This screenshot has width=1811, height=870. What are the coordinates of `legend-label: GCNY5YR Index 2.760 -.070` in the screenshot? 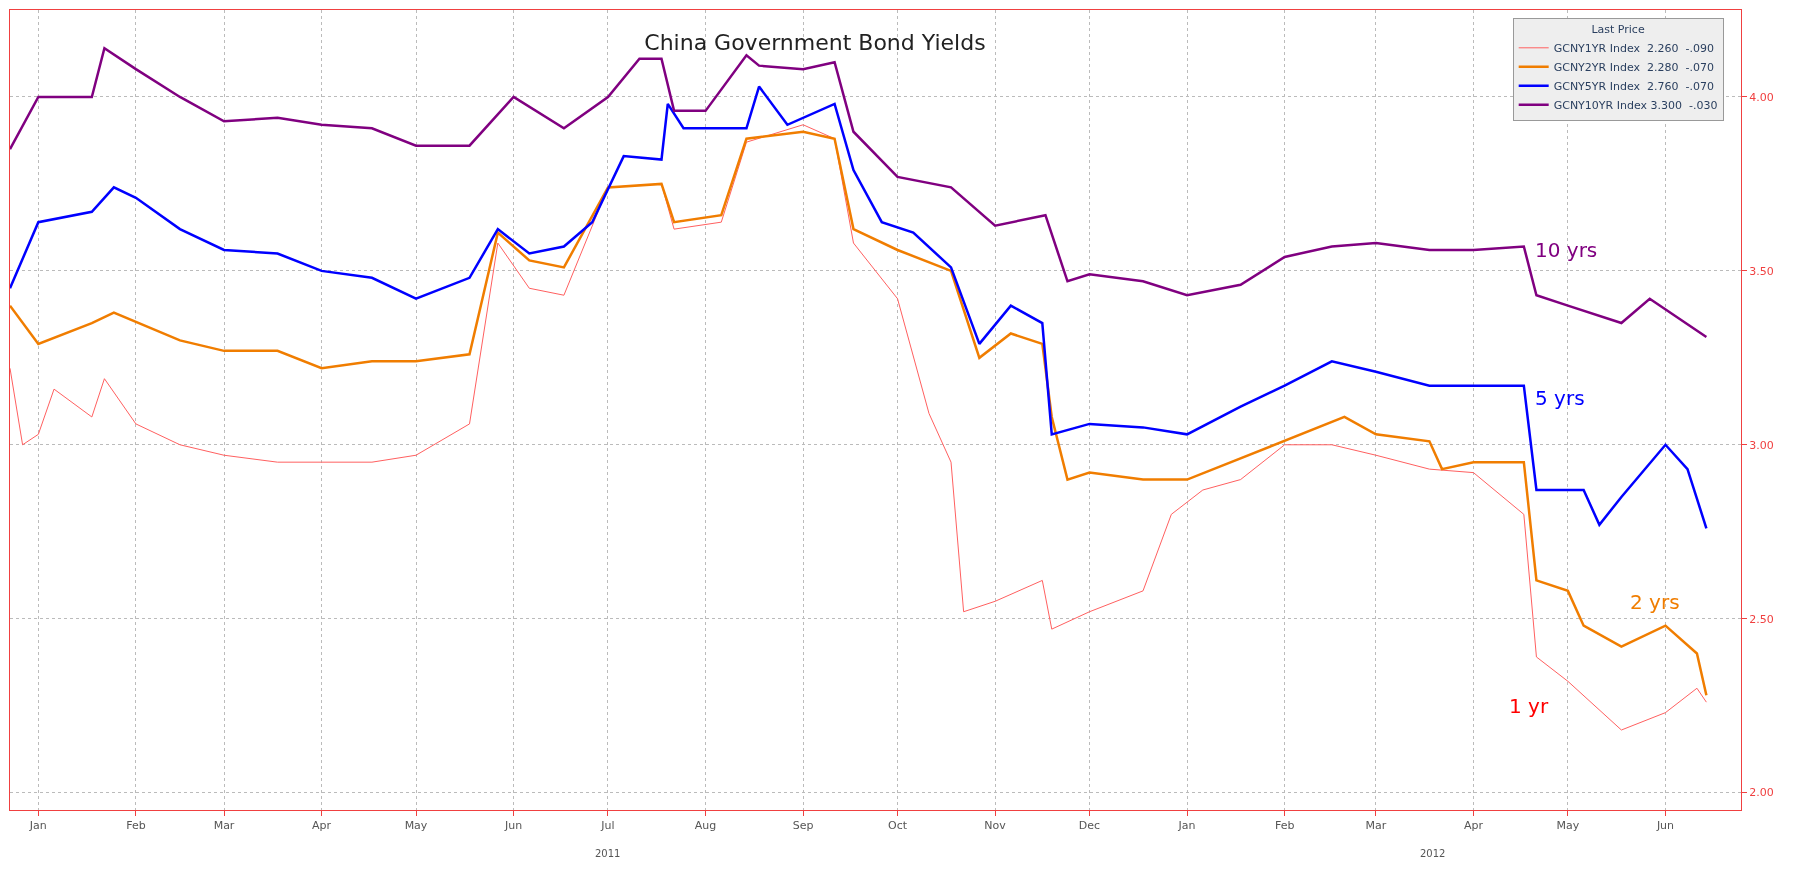 It's located at (1633, 87).